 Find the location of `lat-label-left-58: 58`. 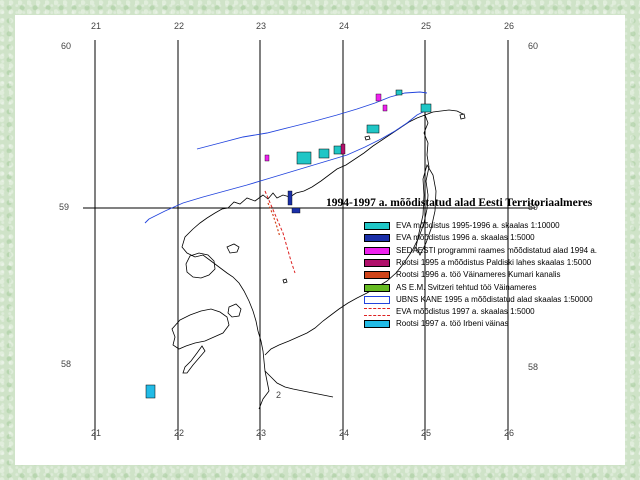

lat-label-left-58: 58 is located at coordinates (66, 364).